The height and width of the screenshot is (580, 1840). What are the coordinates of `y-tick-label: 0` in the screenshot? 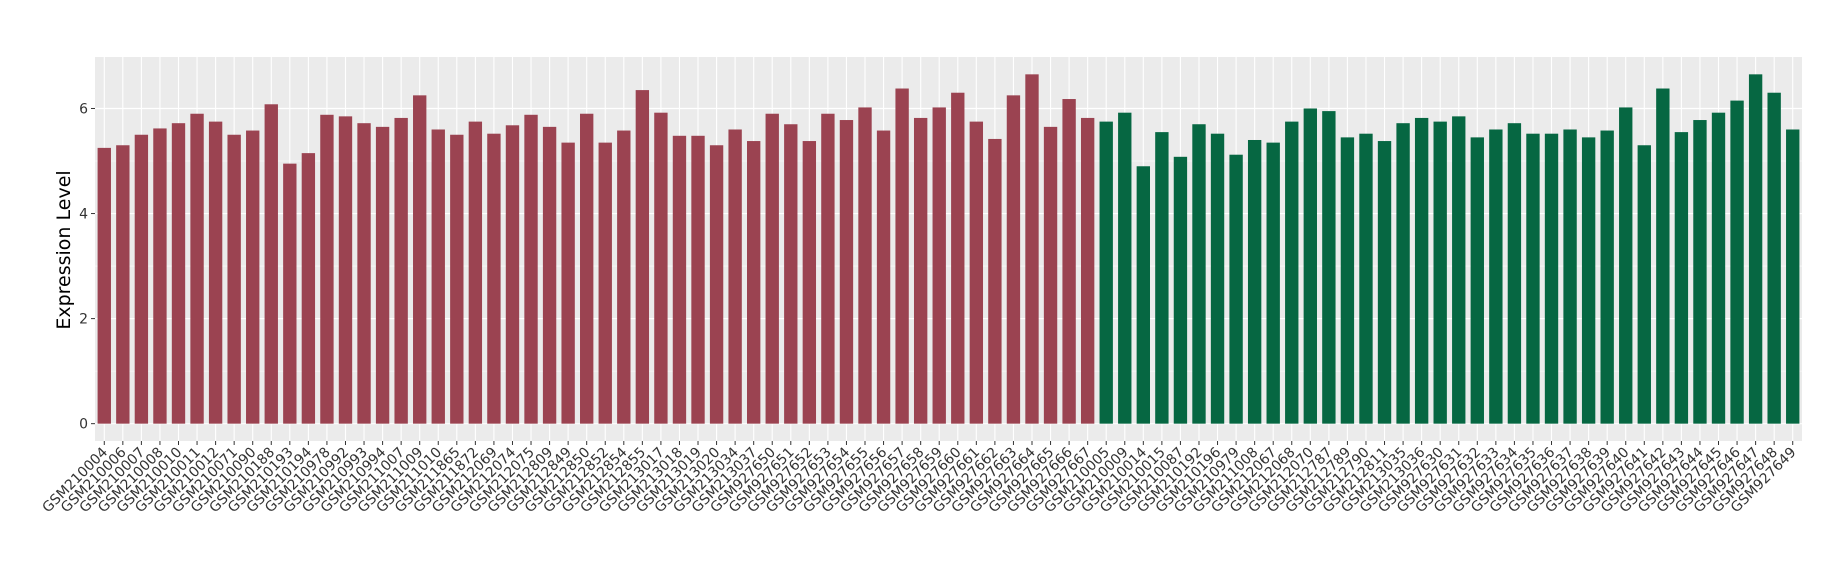 It's located at (83, 425).